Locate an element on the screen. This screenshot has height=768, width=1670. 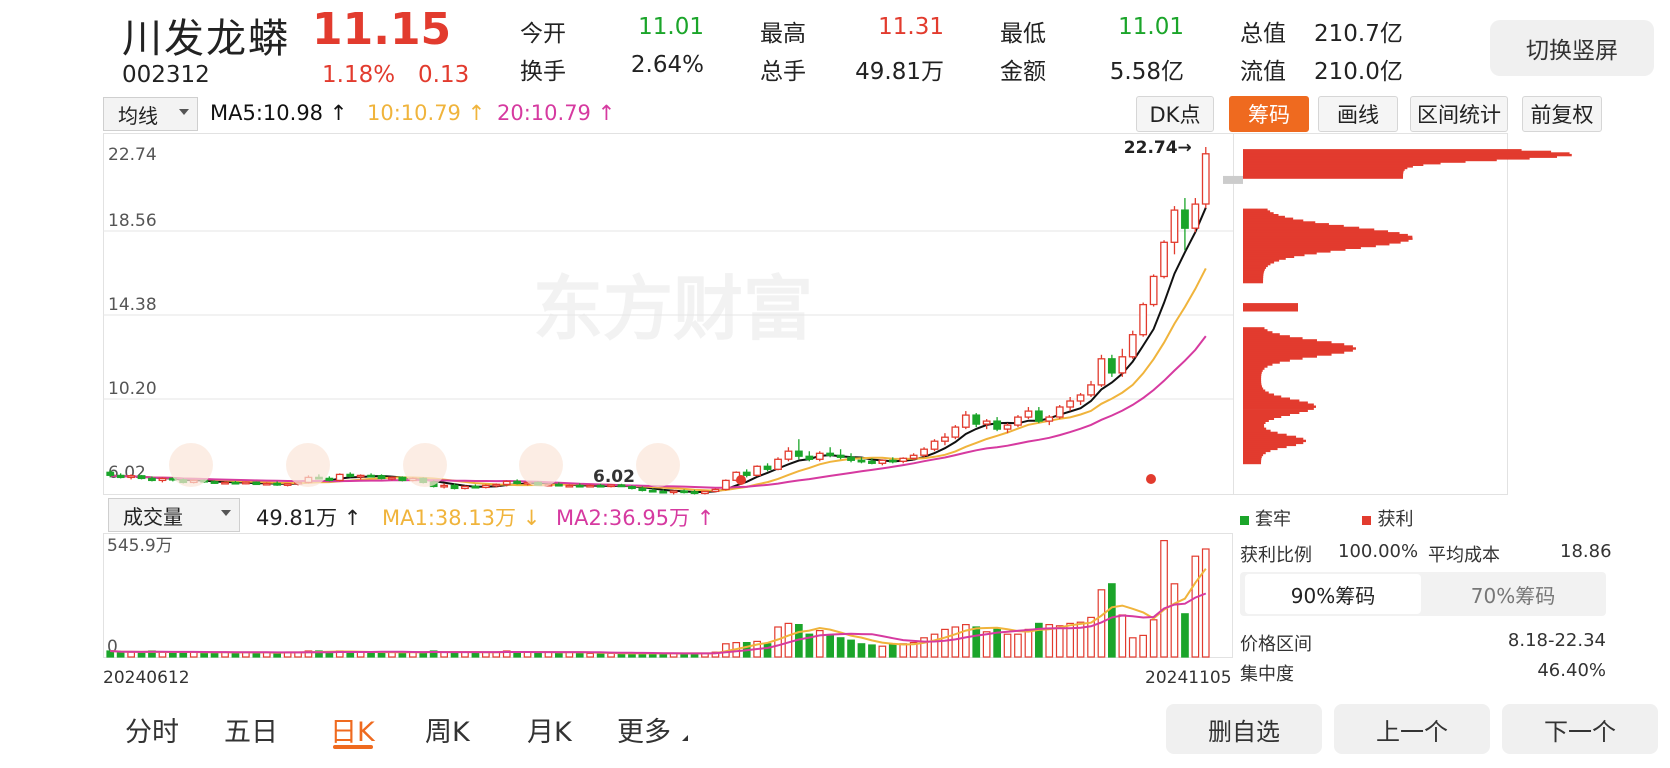
corner-triangle-icon is located at coordinates (684, 738).